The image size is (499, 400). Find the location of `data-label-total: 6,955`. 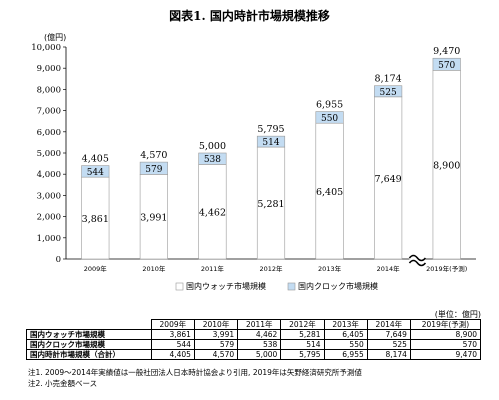

data-label-total: 6,955 is located at coordinates (329, 105).